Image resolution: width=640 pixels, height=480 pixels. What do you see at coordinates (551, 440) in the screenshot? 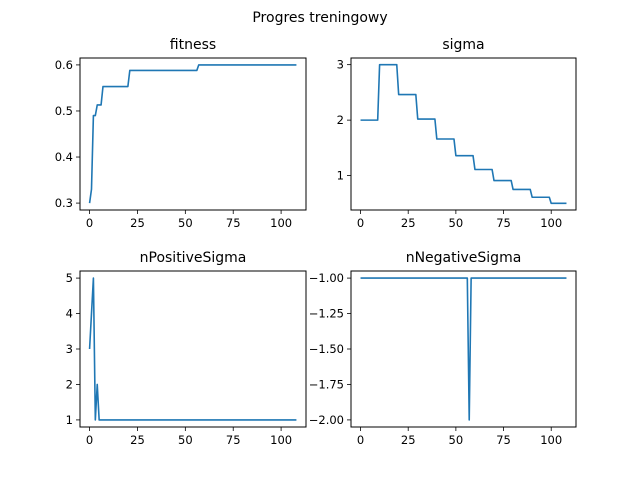
I see `x-tick-label-nnegativesigma-4: 100` at bounding box center [551, 440].